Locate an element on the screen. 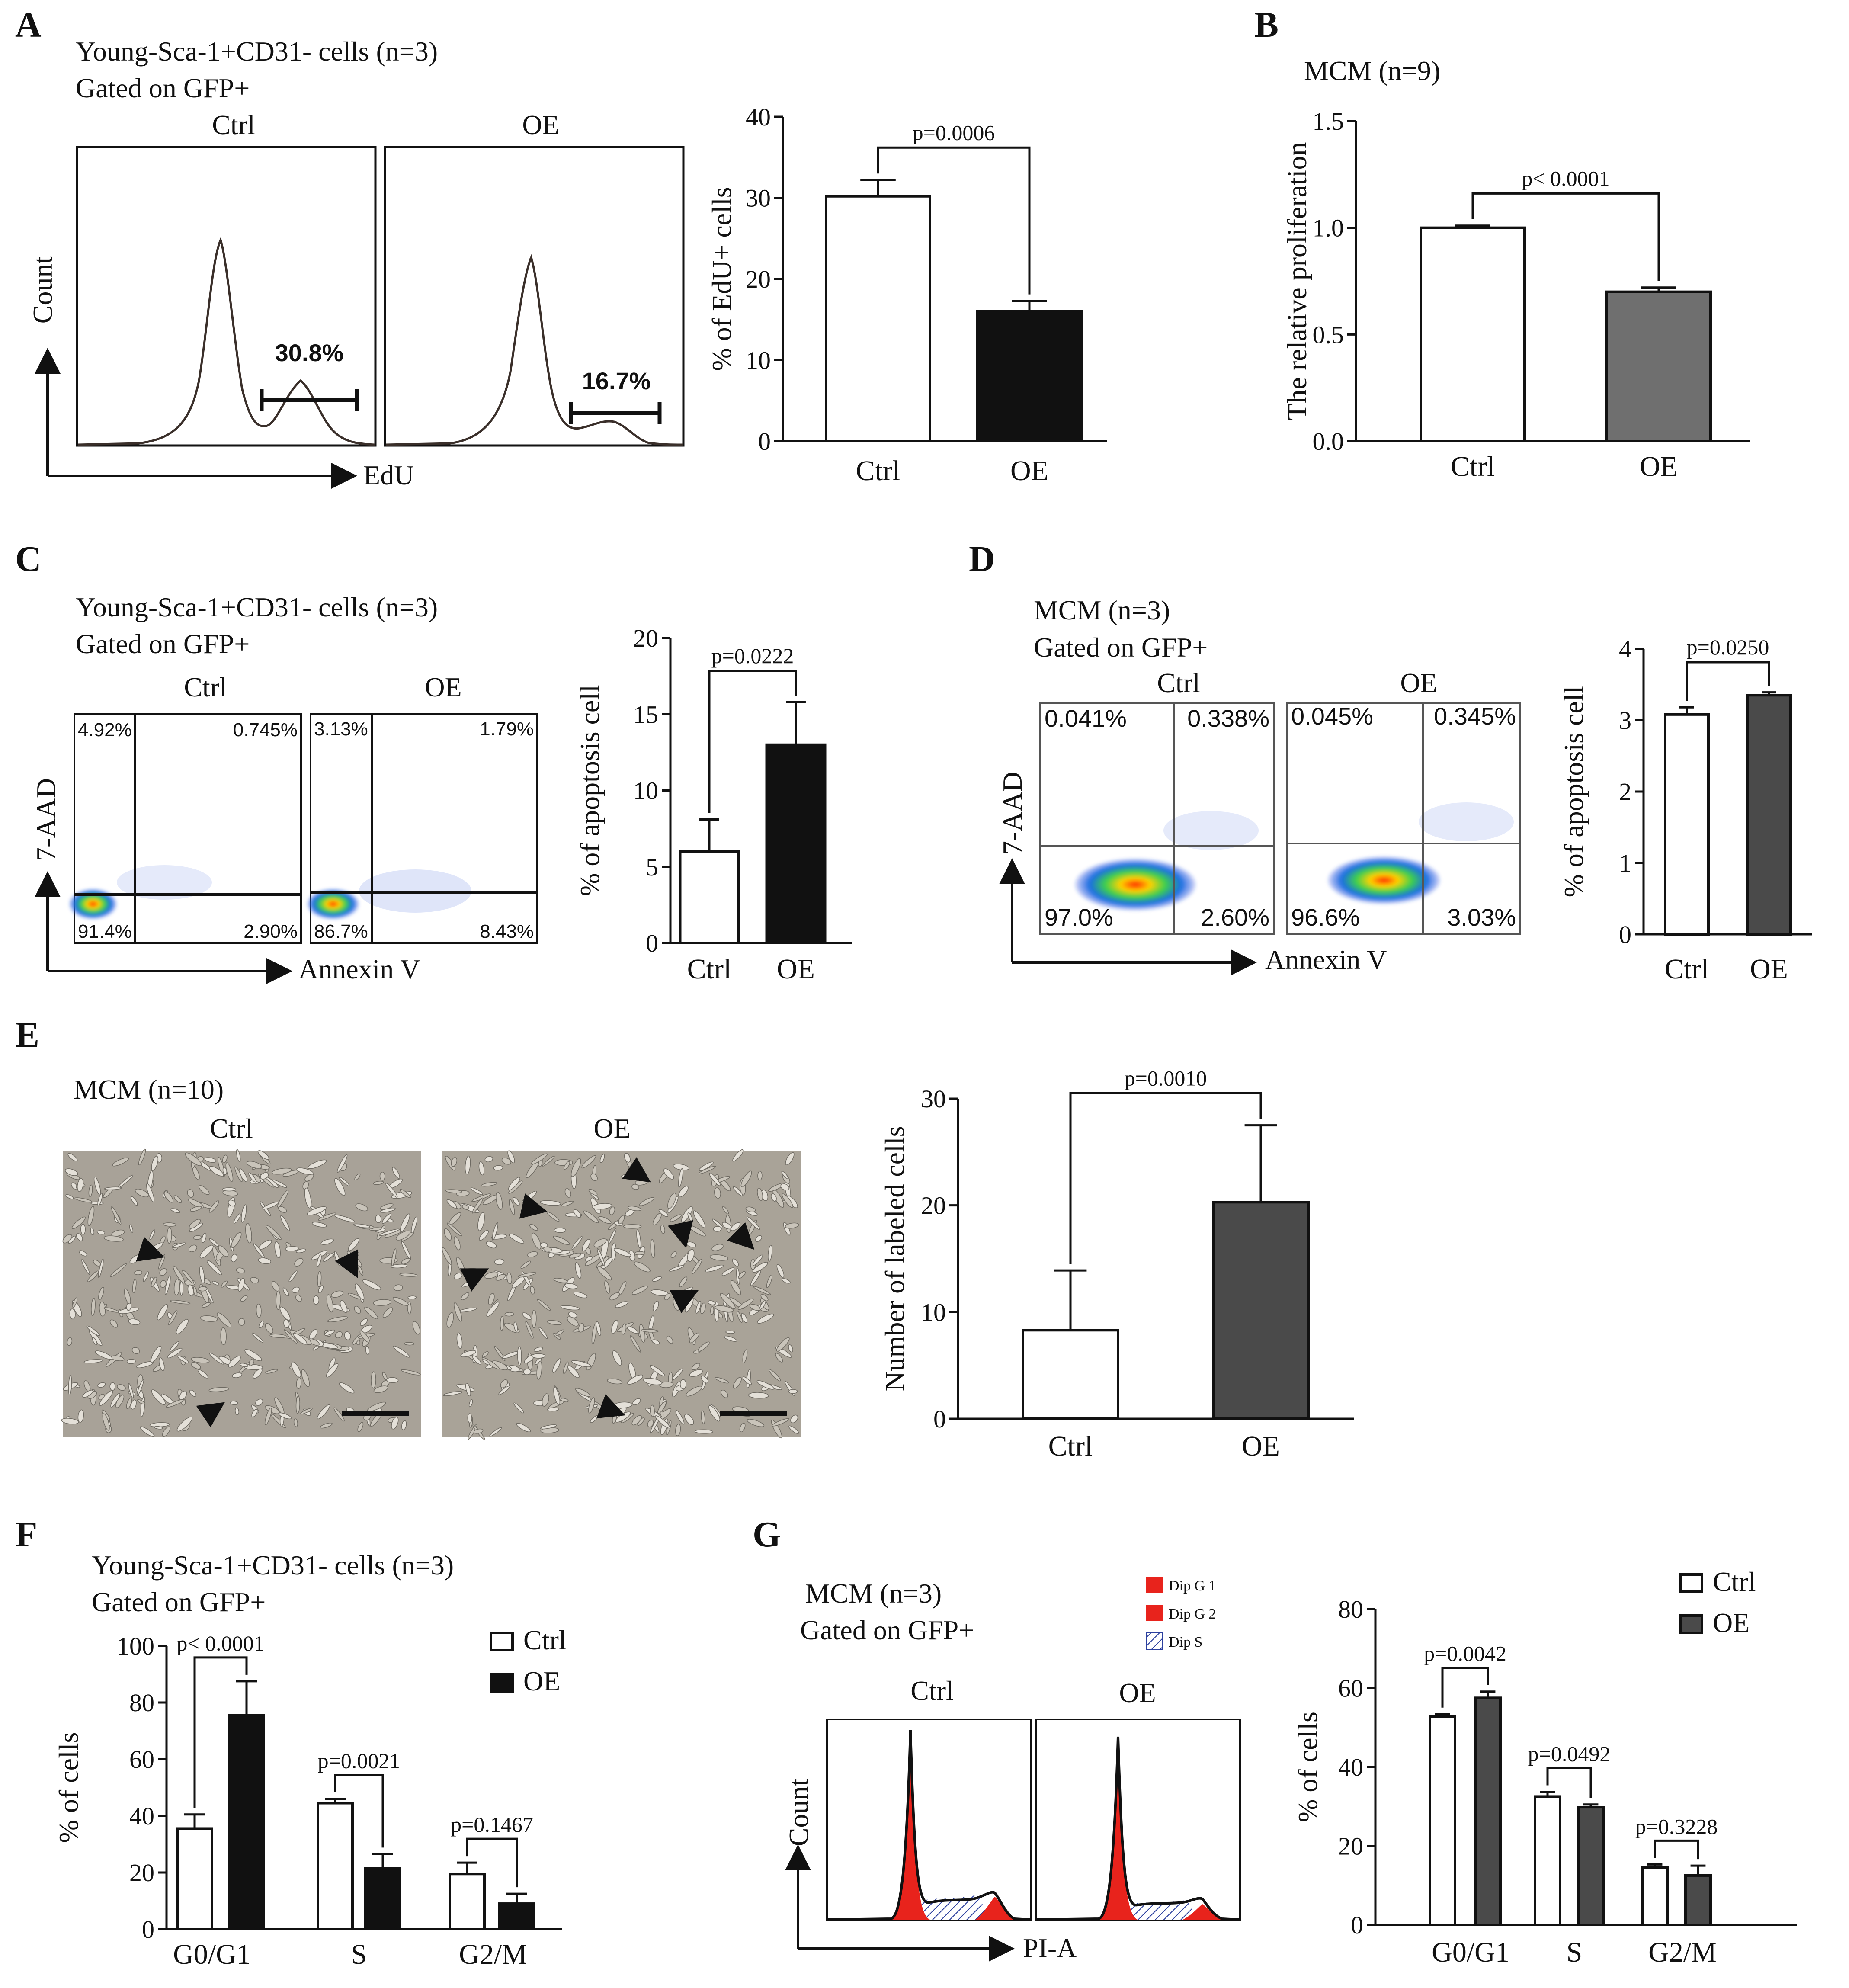 The width and height of the screenshot is (1849, 1988). y-axis-label-a: % of EdU+ cells is located at coordinates (721, 279).